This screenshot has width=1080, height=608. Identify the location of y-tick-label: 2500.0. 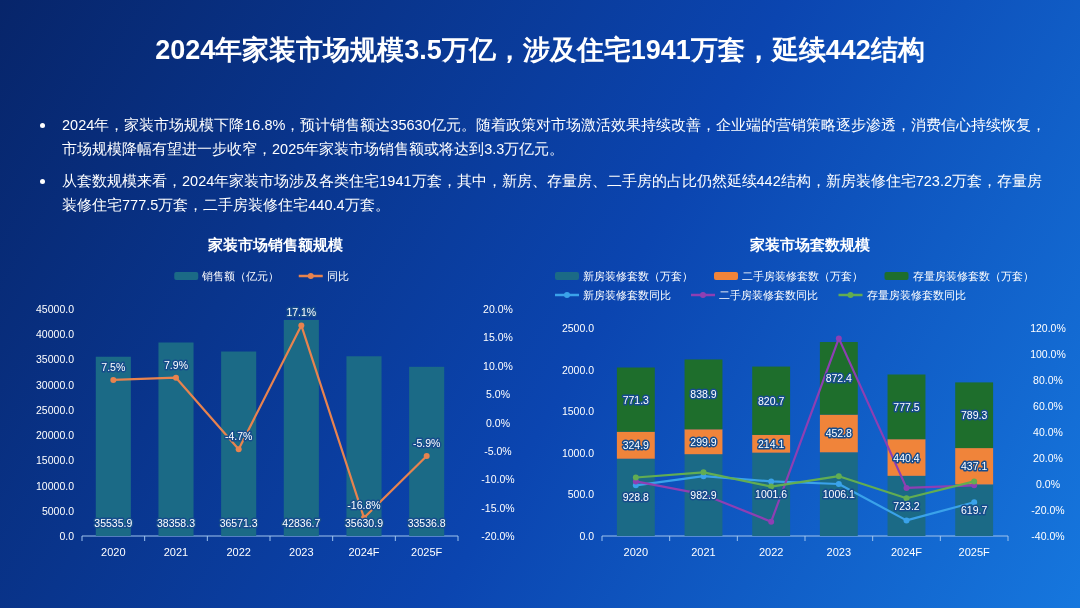
(578, 328).